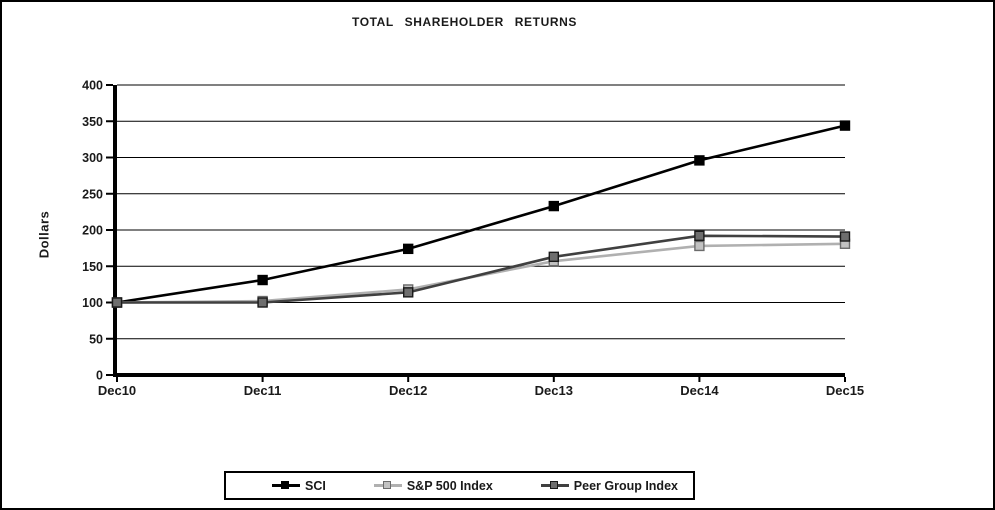 This screenshot has height=510, width=995. What do you see at coordinates (699, 390) in the screenshot?
I see `x-tick-label: Dec14` at bounding box center [699, 390].